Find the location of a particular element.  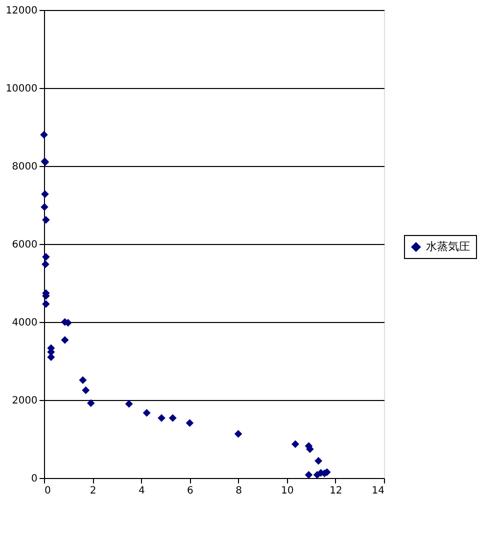

x-tick-label: 12 is located at coordinates (336, 491).